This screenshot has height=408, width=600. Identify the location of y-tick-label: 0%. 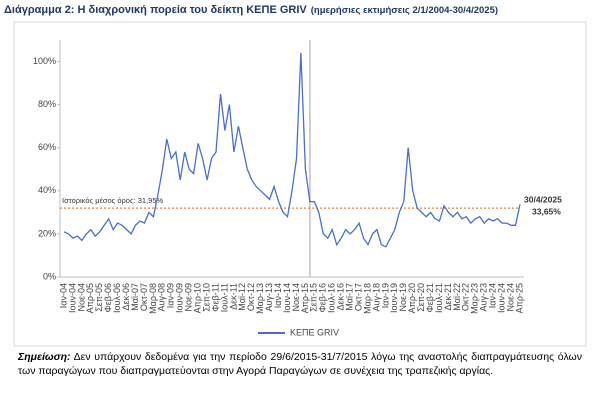
(49, 276).